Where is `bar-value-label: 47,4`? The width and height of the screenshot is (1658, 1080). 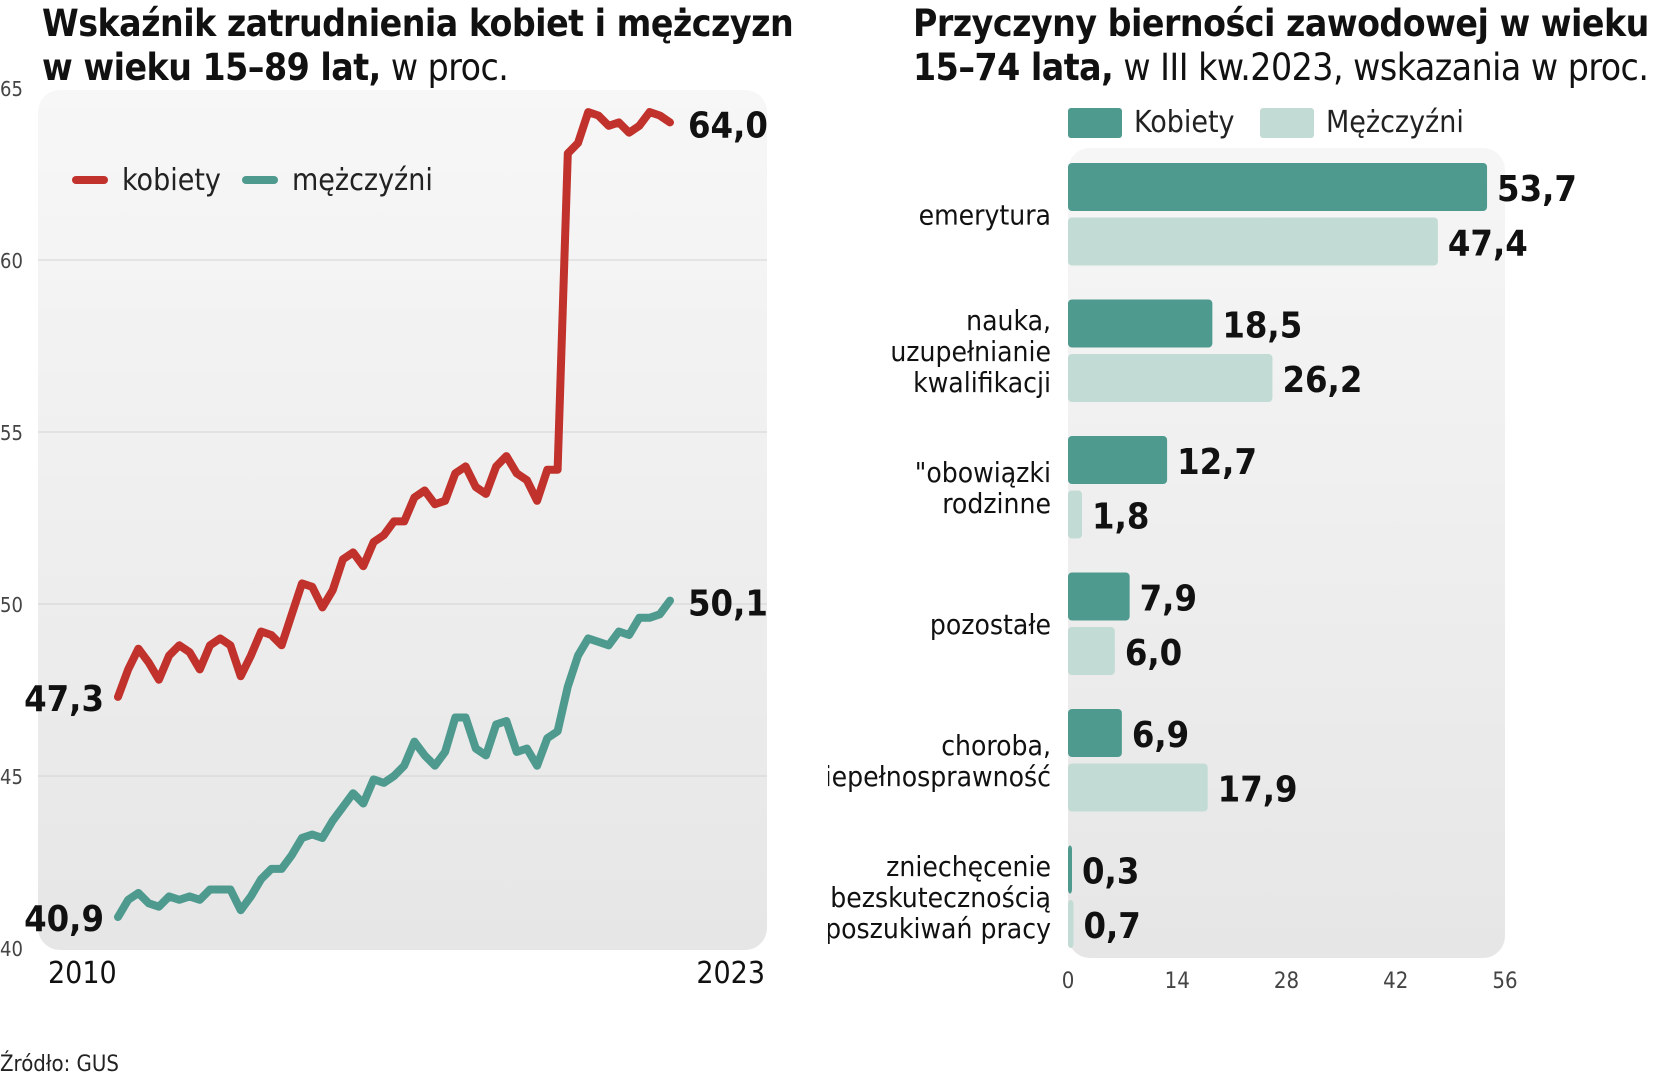 bar-value-label: 47,4 is located at coordinates (1488, 244).